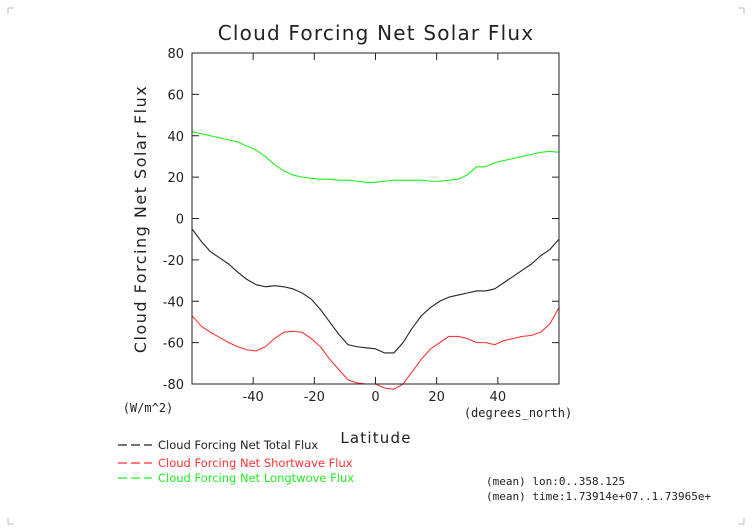  What do you see at coordinates (599, 496) in the screenshot?
I see `annotation-2: (mean) time:1.73914e+07..1.73965e+` at bounding box center [599, 496].